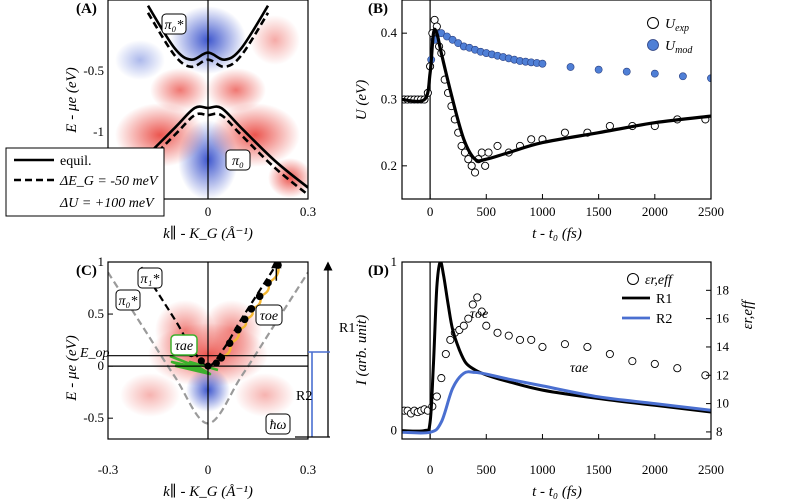 This screenshot has height=503, width=793. I want to click on legend-exp-label: Uexp, so click(677, 25).